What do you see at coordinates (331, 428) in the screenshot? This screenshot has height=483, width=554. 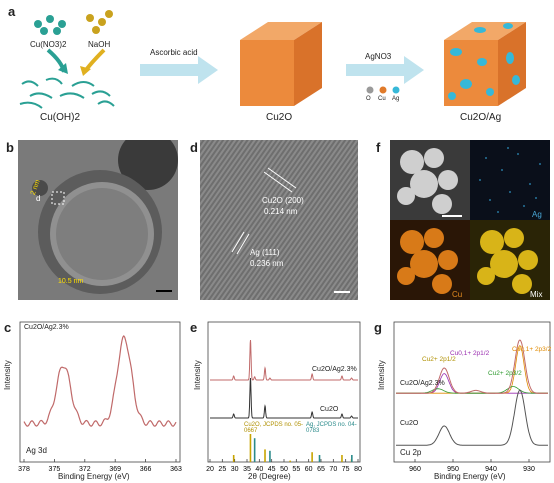 I see `ref2-label: Ag, JCPDS no. 04-0783` at bounding box center [331, 428].